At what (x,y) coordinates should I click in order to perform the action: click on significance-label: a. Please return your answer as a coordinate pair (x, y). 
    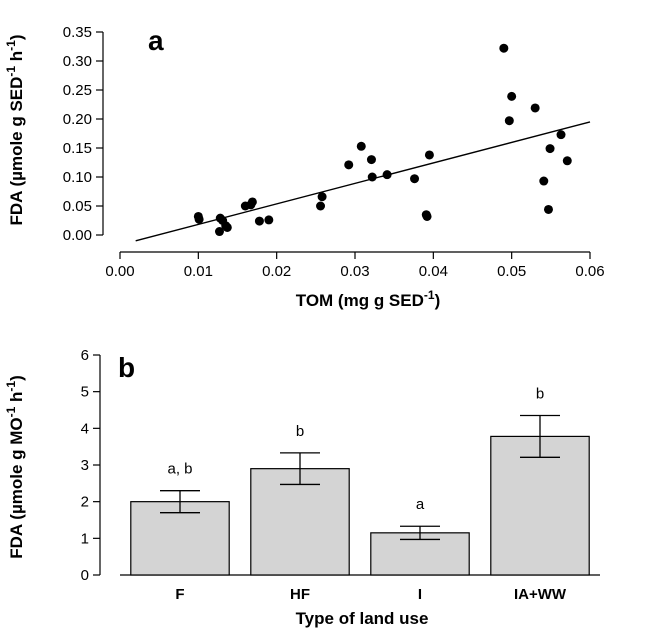
    Looking at the image, I should click on (420, 504).